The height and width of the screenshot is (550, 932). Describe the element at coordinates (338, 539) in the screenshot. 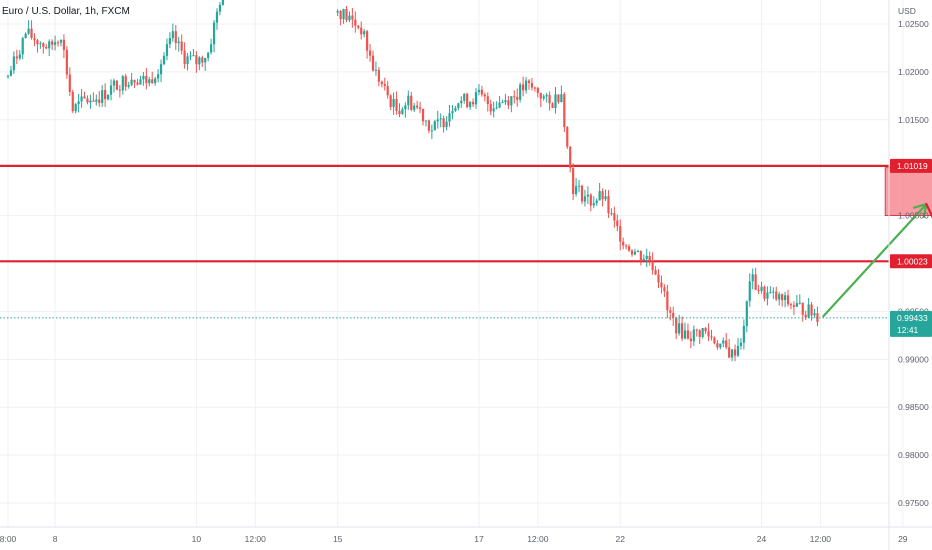

I see `time-tick-label: 15` at that location.